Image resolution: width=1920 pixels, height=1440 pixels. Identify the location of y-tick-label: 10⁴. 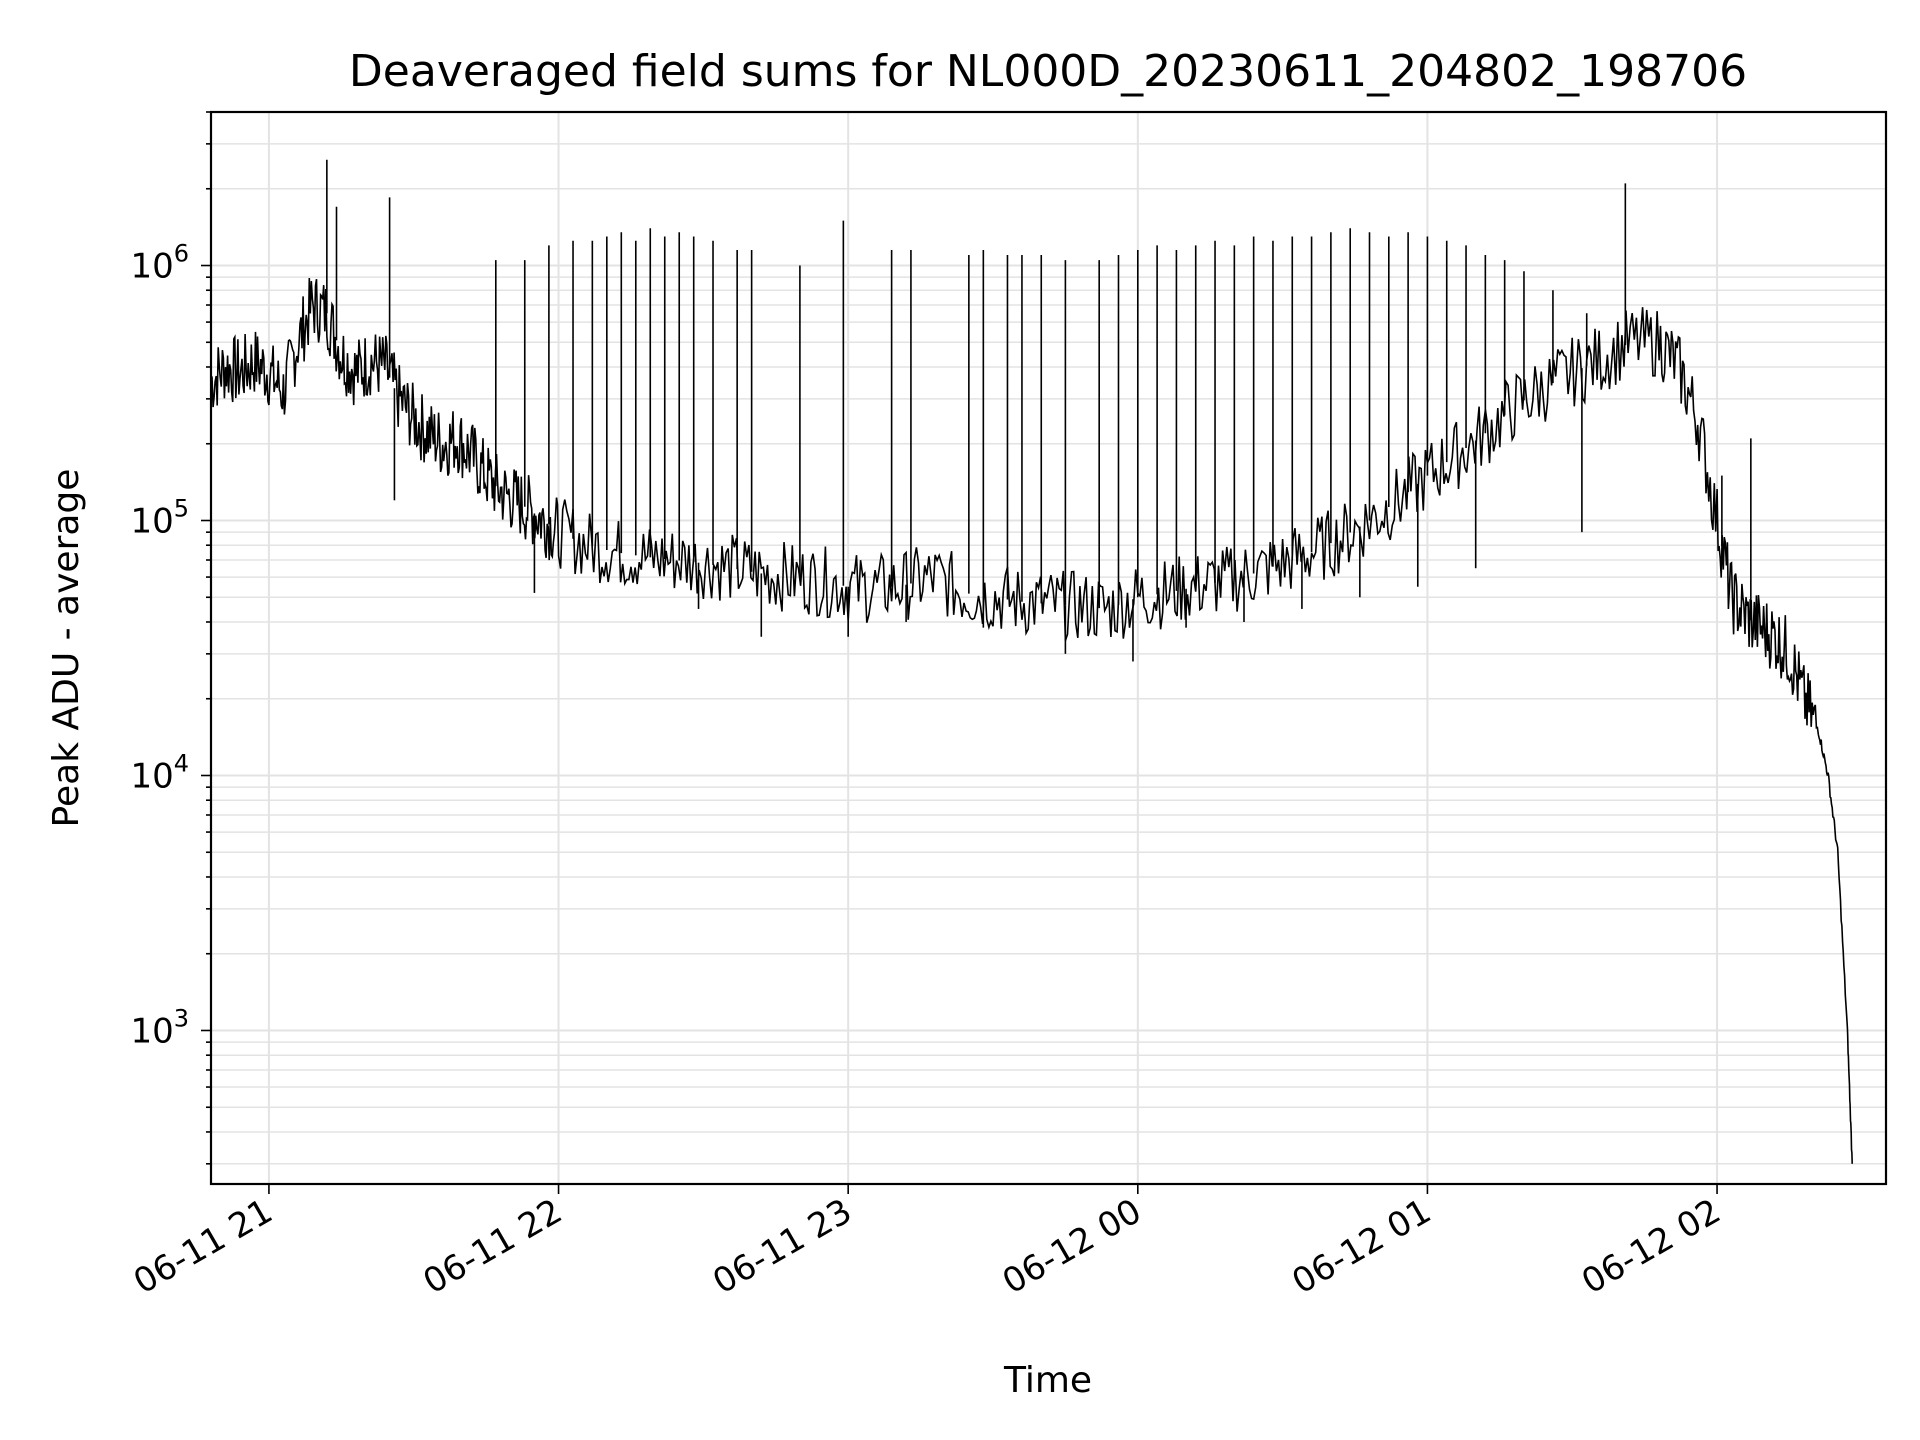
(159, 772).